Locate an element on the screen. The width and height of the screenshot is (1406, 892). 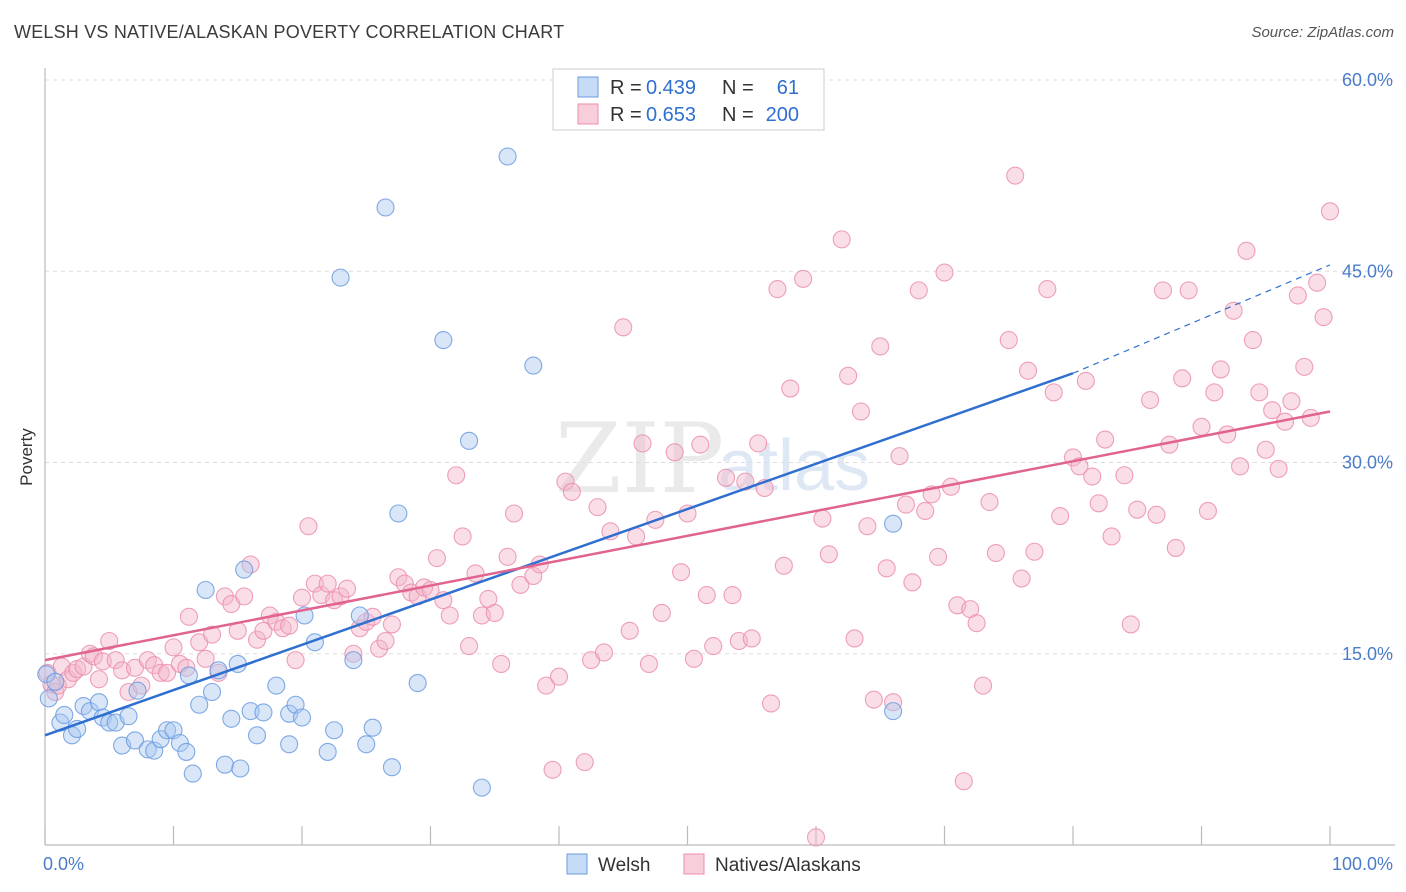
y-tick-label: 60.0% is located at coordinates (1367, 80).